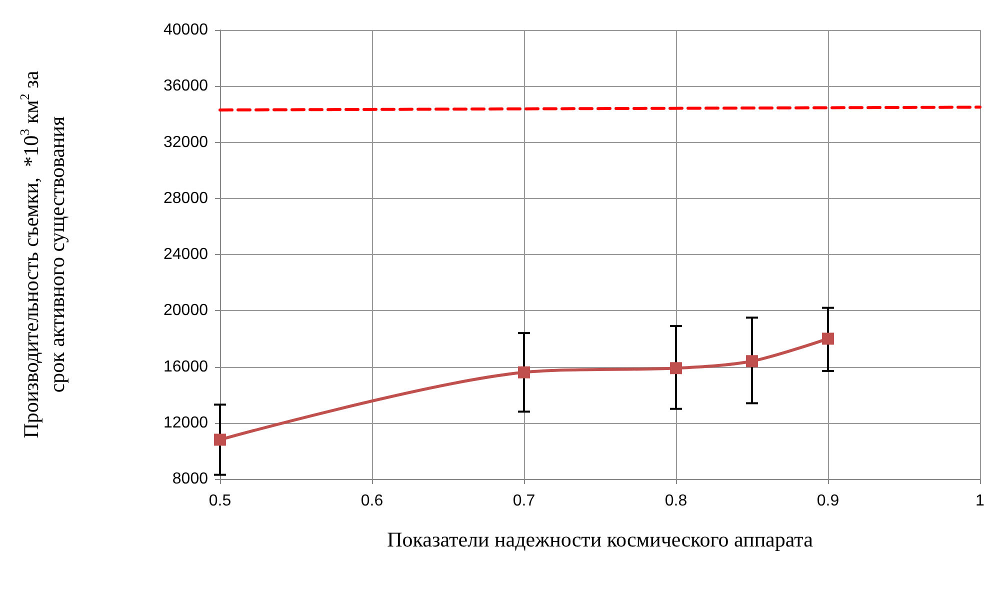  Describe the element at coordinates (220, 501) in the screenshot. I see `x-tick-label: 0.5` at that location.